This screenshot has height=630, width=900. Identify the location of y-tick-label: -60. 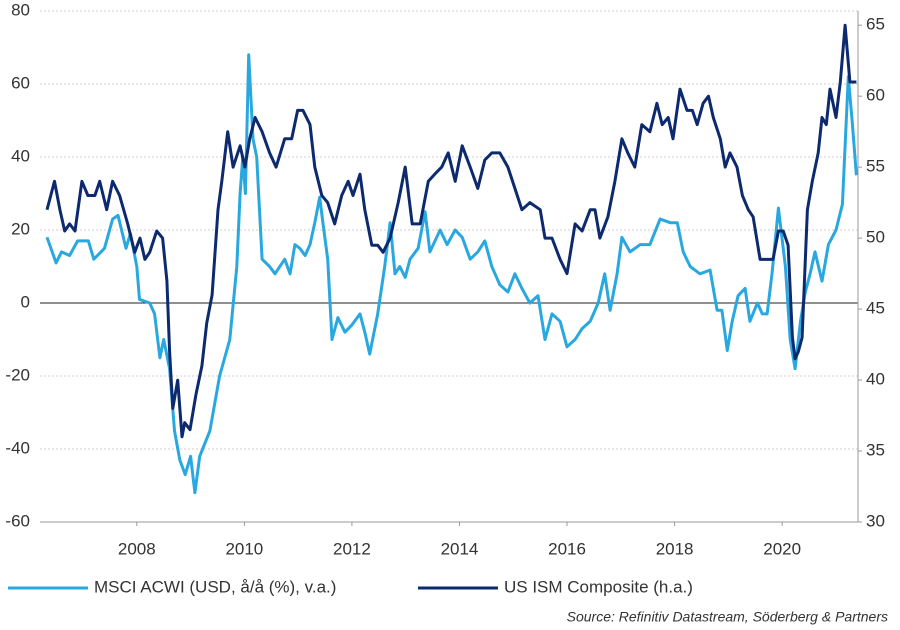
(17, 520).